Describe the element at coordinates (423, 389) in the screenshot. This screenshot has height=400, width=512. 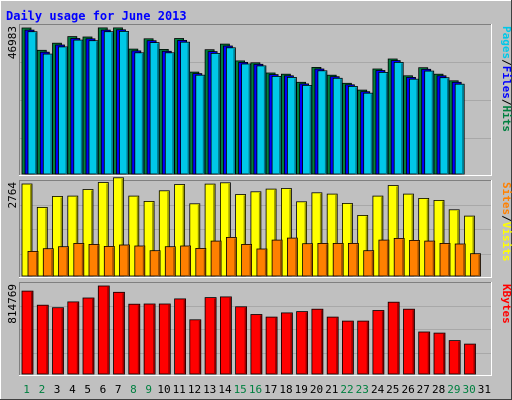
I see `x-label-day-27: 27` at that location.